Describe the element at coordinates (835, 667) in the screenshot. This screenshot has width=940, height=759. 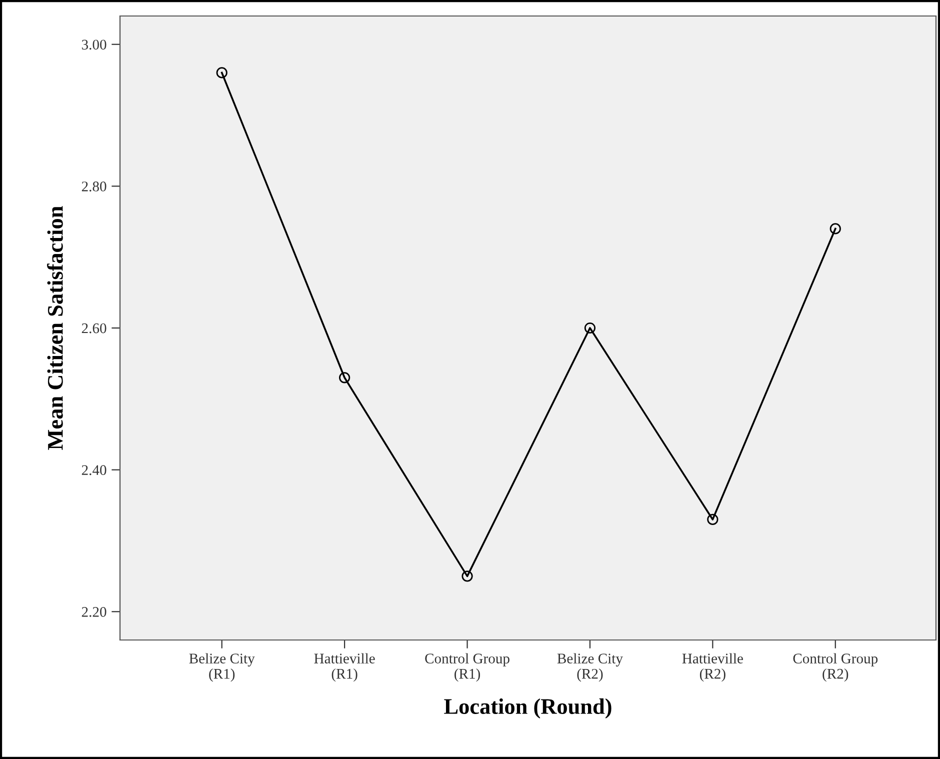
I see `x-tick-label: Control Group (R2)` at that location.